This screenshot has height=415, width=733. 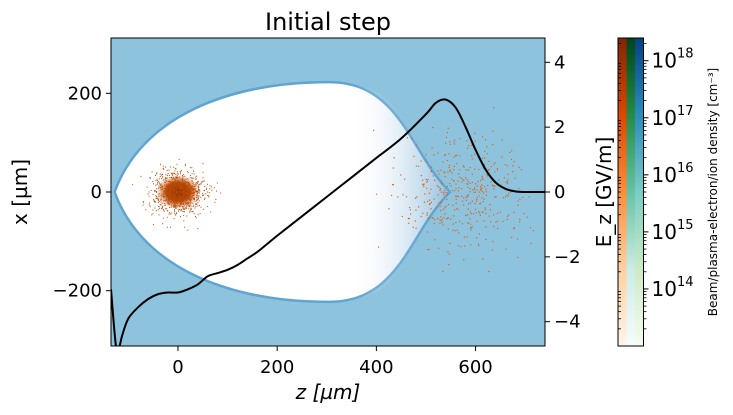 What do you see at coordinates (567, 322) in the screenshot?
I see `ez-tick-label: −4` at bounding box center [567, 322].